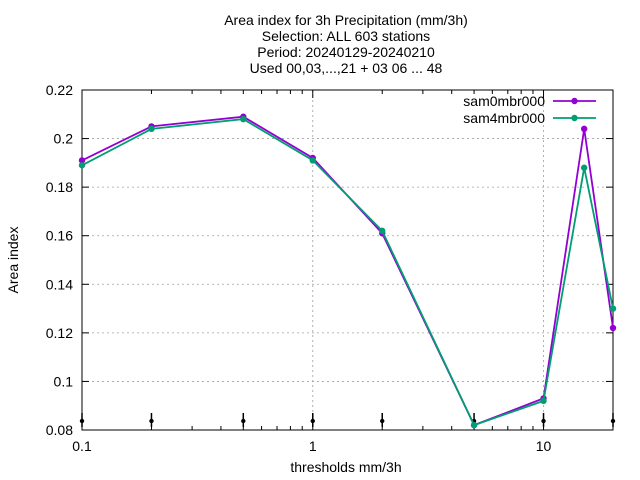 The width and height of the screenshot is (640, 480). Describe the element at coordinates (82, 446) in the screenshot. I see `x-tick-label: 0.1` at that location.